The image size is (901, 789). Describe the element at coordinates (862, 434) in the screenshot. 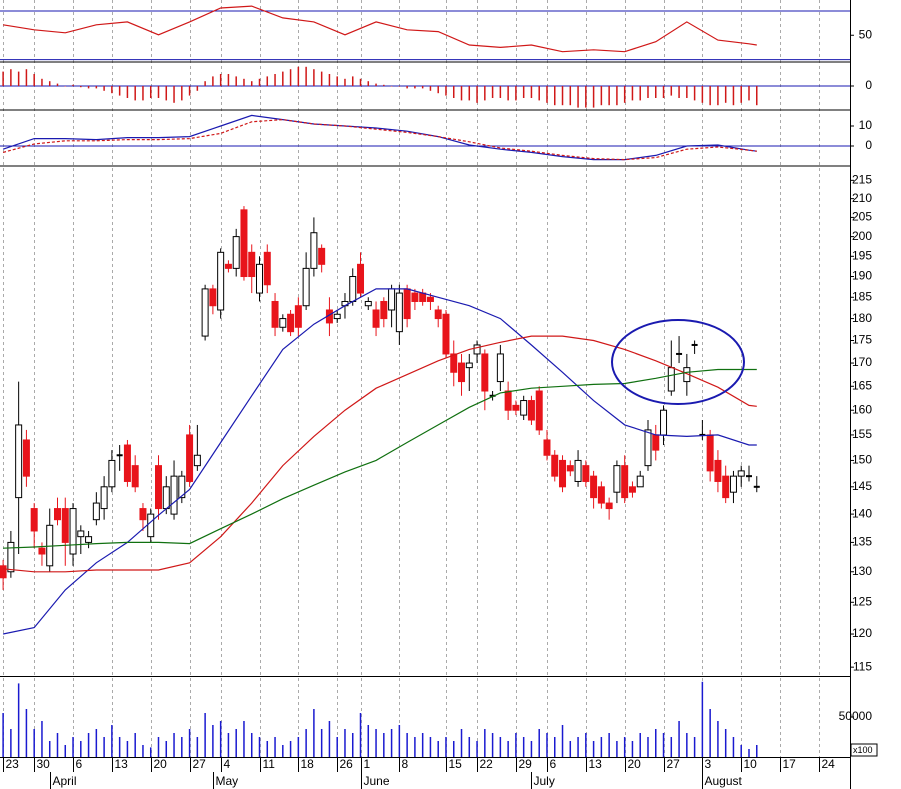

I see `y-tick-label: 155` at that location.